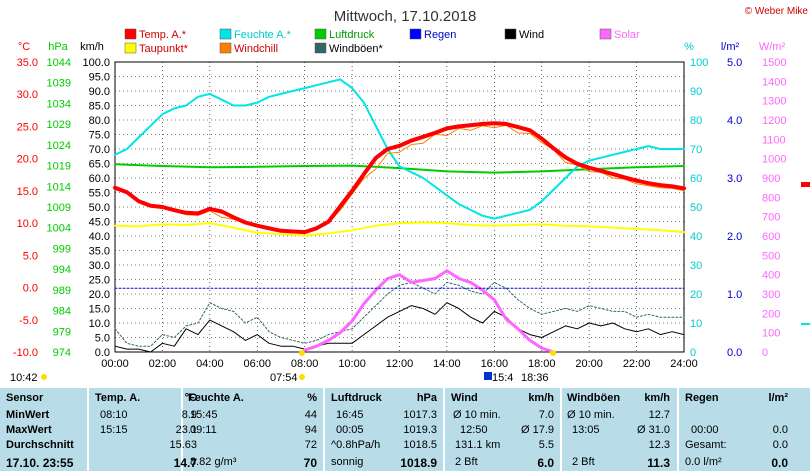 Image resolution: width=810 pixels, height=471 pixels. I want to click on now-boeen-bft: 2 Bft, so click(583, 462).